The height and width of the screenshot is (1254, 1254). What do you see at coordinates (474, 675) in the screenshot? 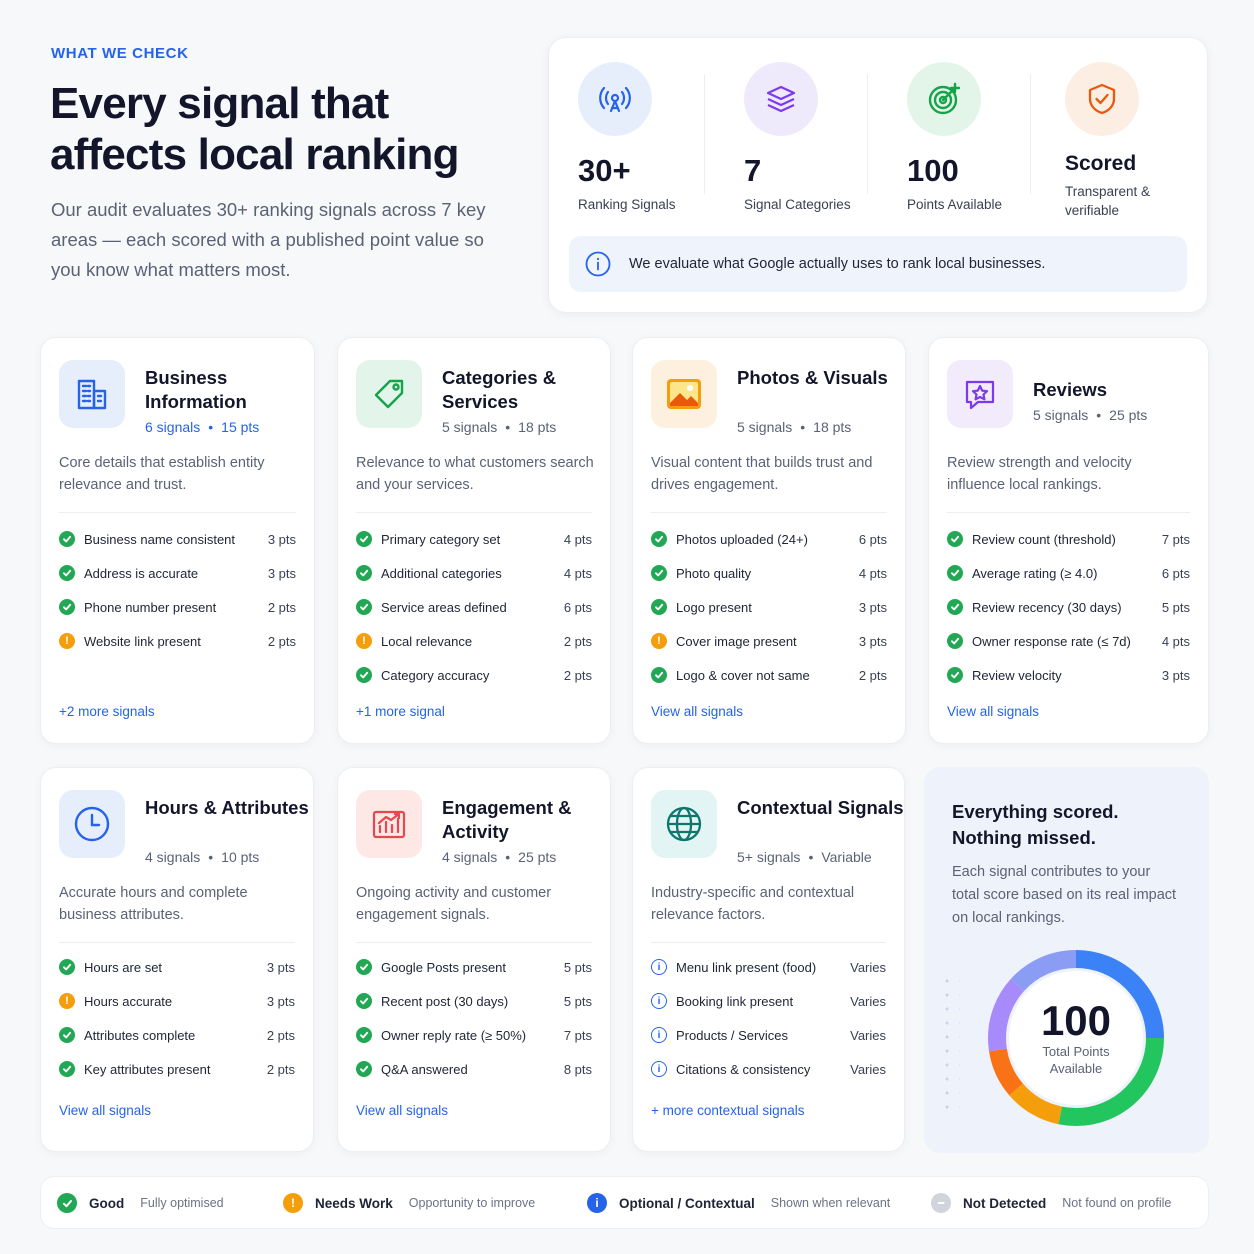
I see `signal-row: Category accuracy 2 pts` at bounding box center [474, 675].